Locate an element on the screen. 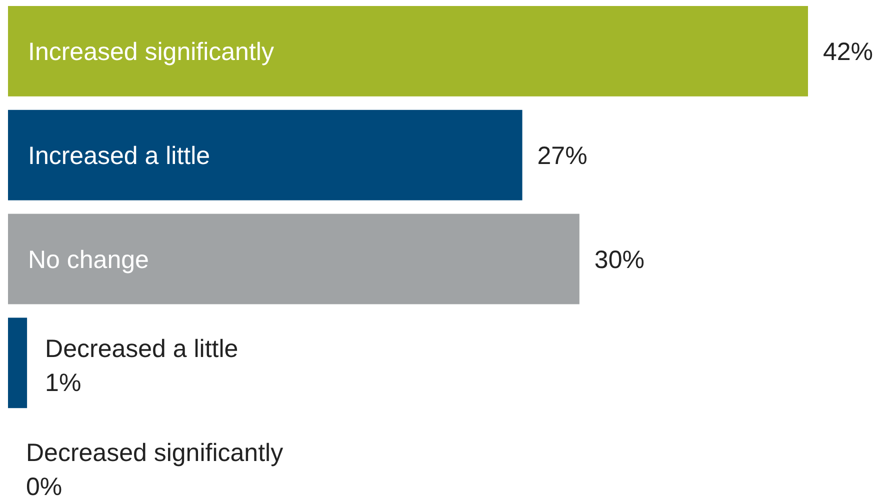 Image resolution: width=880 pixels, height=500 pixels. y-tick-label: Increased a little is located at coordinates (119, 156).